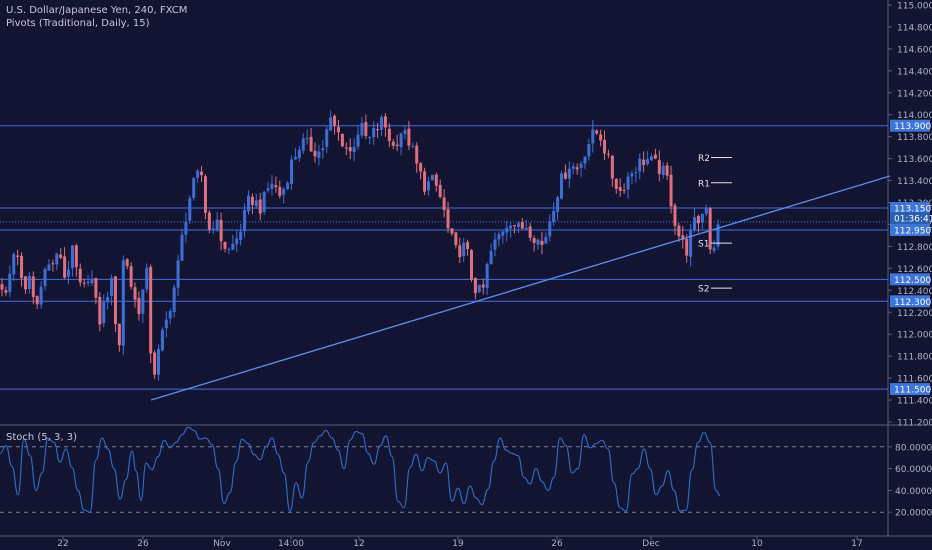  Describe the element at coordinates (703, 245) in the screenshot. I see `pivot-label: S1` at that location.